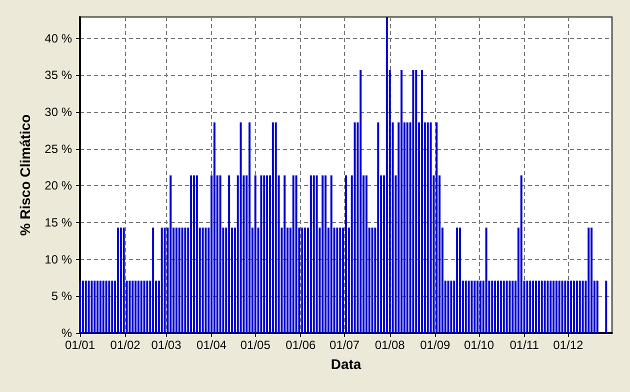 This screenshot has width=630, height=392. Describe the element at coordinates (58, 75) in the screenshot. I see `y-tick-label: 35 %` at that location.